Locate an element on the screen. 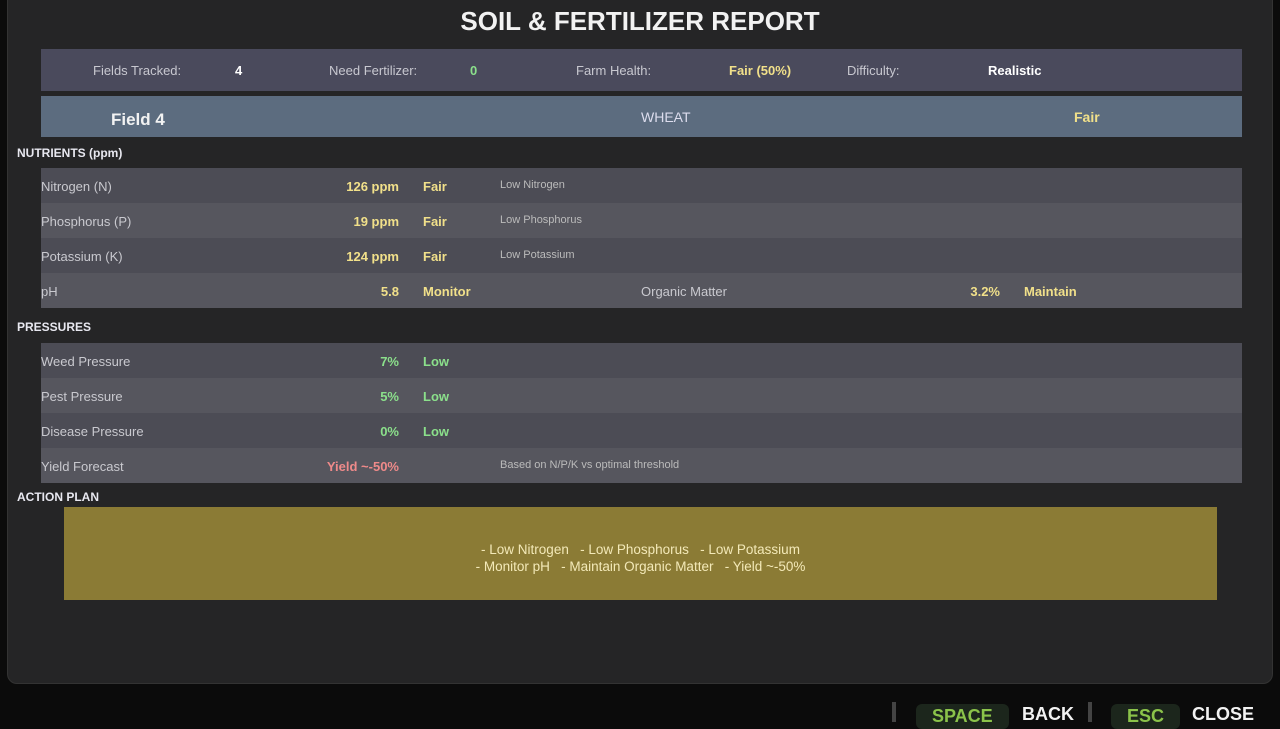 This screenshot has height=729, width=1280. nutrient-name: Phosphorus (P) is located at coordinates (86, 221).